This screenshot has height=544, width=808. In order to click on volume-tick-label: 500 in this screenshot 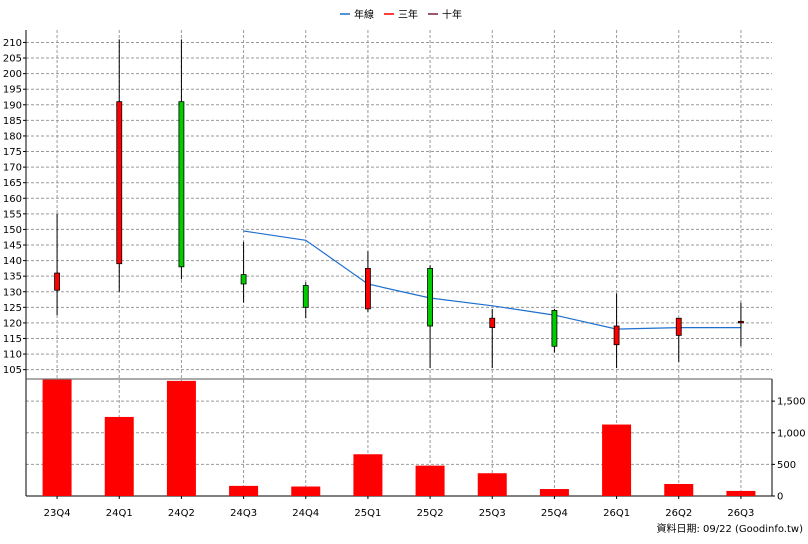, I will do `click(786, 465)`.